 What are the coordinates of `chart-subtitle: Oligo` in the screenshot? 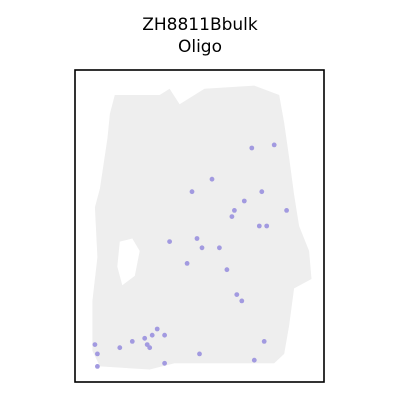 It's located at (200, 47).